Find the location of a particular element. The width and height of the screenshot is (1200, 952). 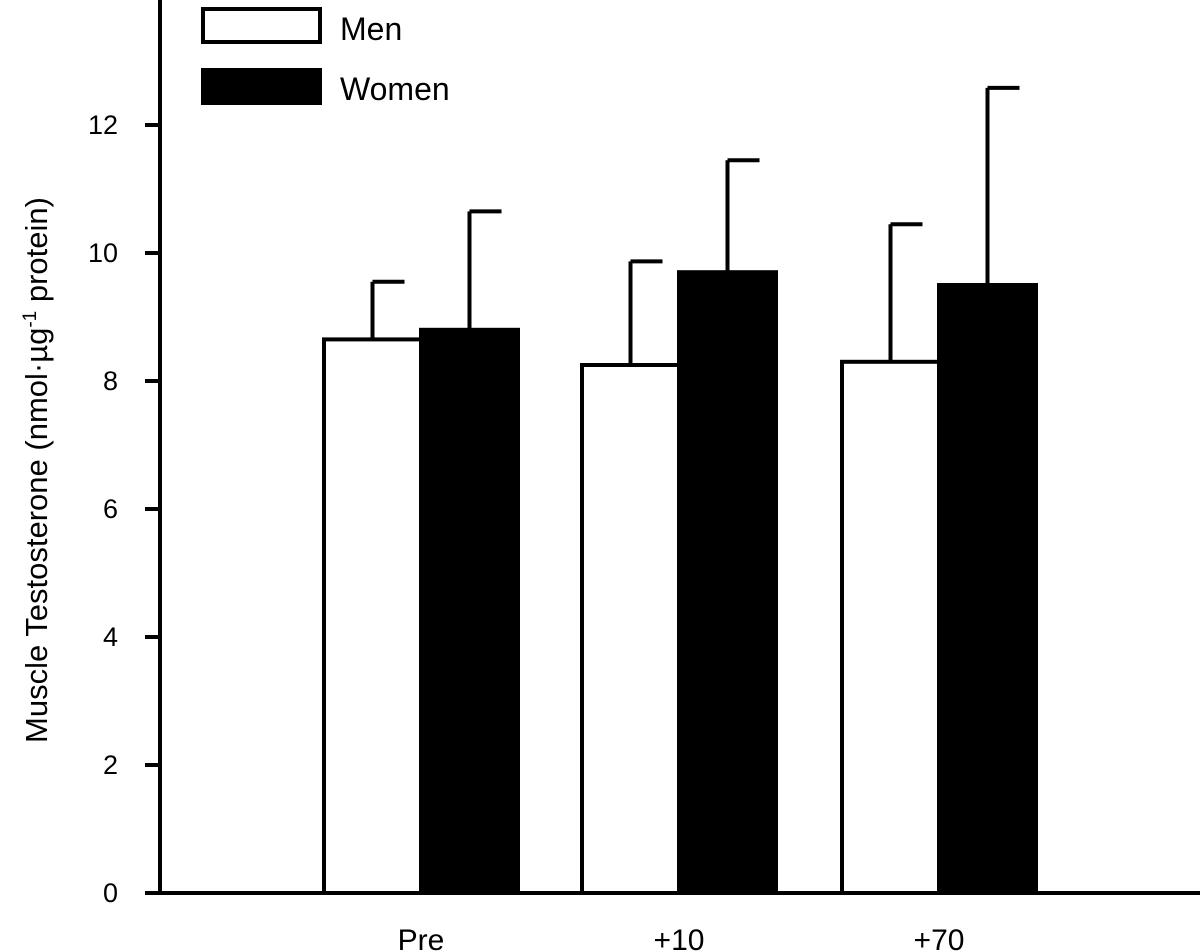

y-axis-title: Muscle Testosterone (nmol·µg-1 protein) is located at coordinates (36, 470).